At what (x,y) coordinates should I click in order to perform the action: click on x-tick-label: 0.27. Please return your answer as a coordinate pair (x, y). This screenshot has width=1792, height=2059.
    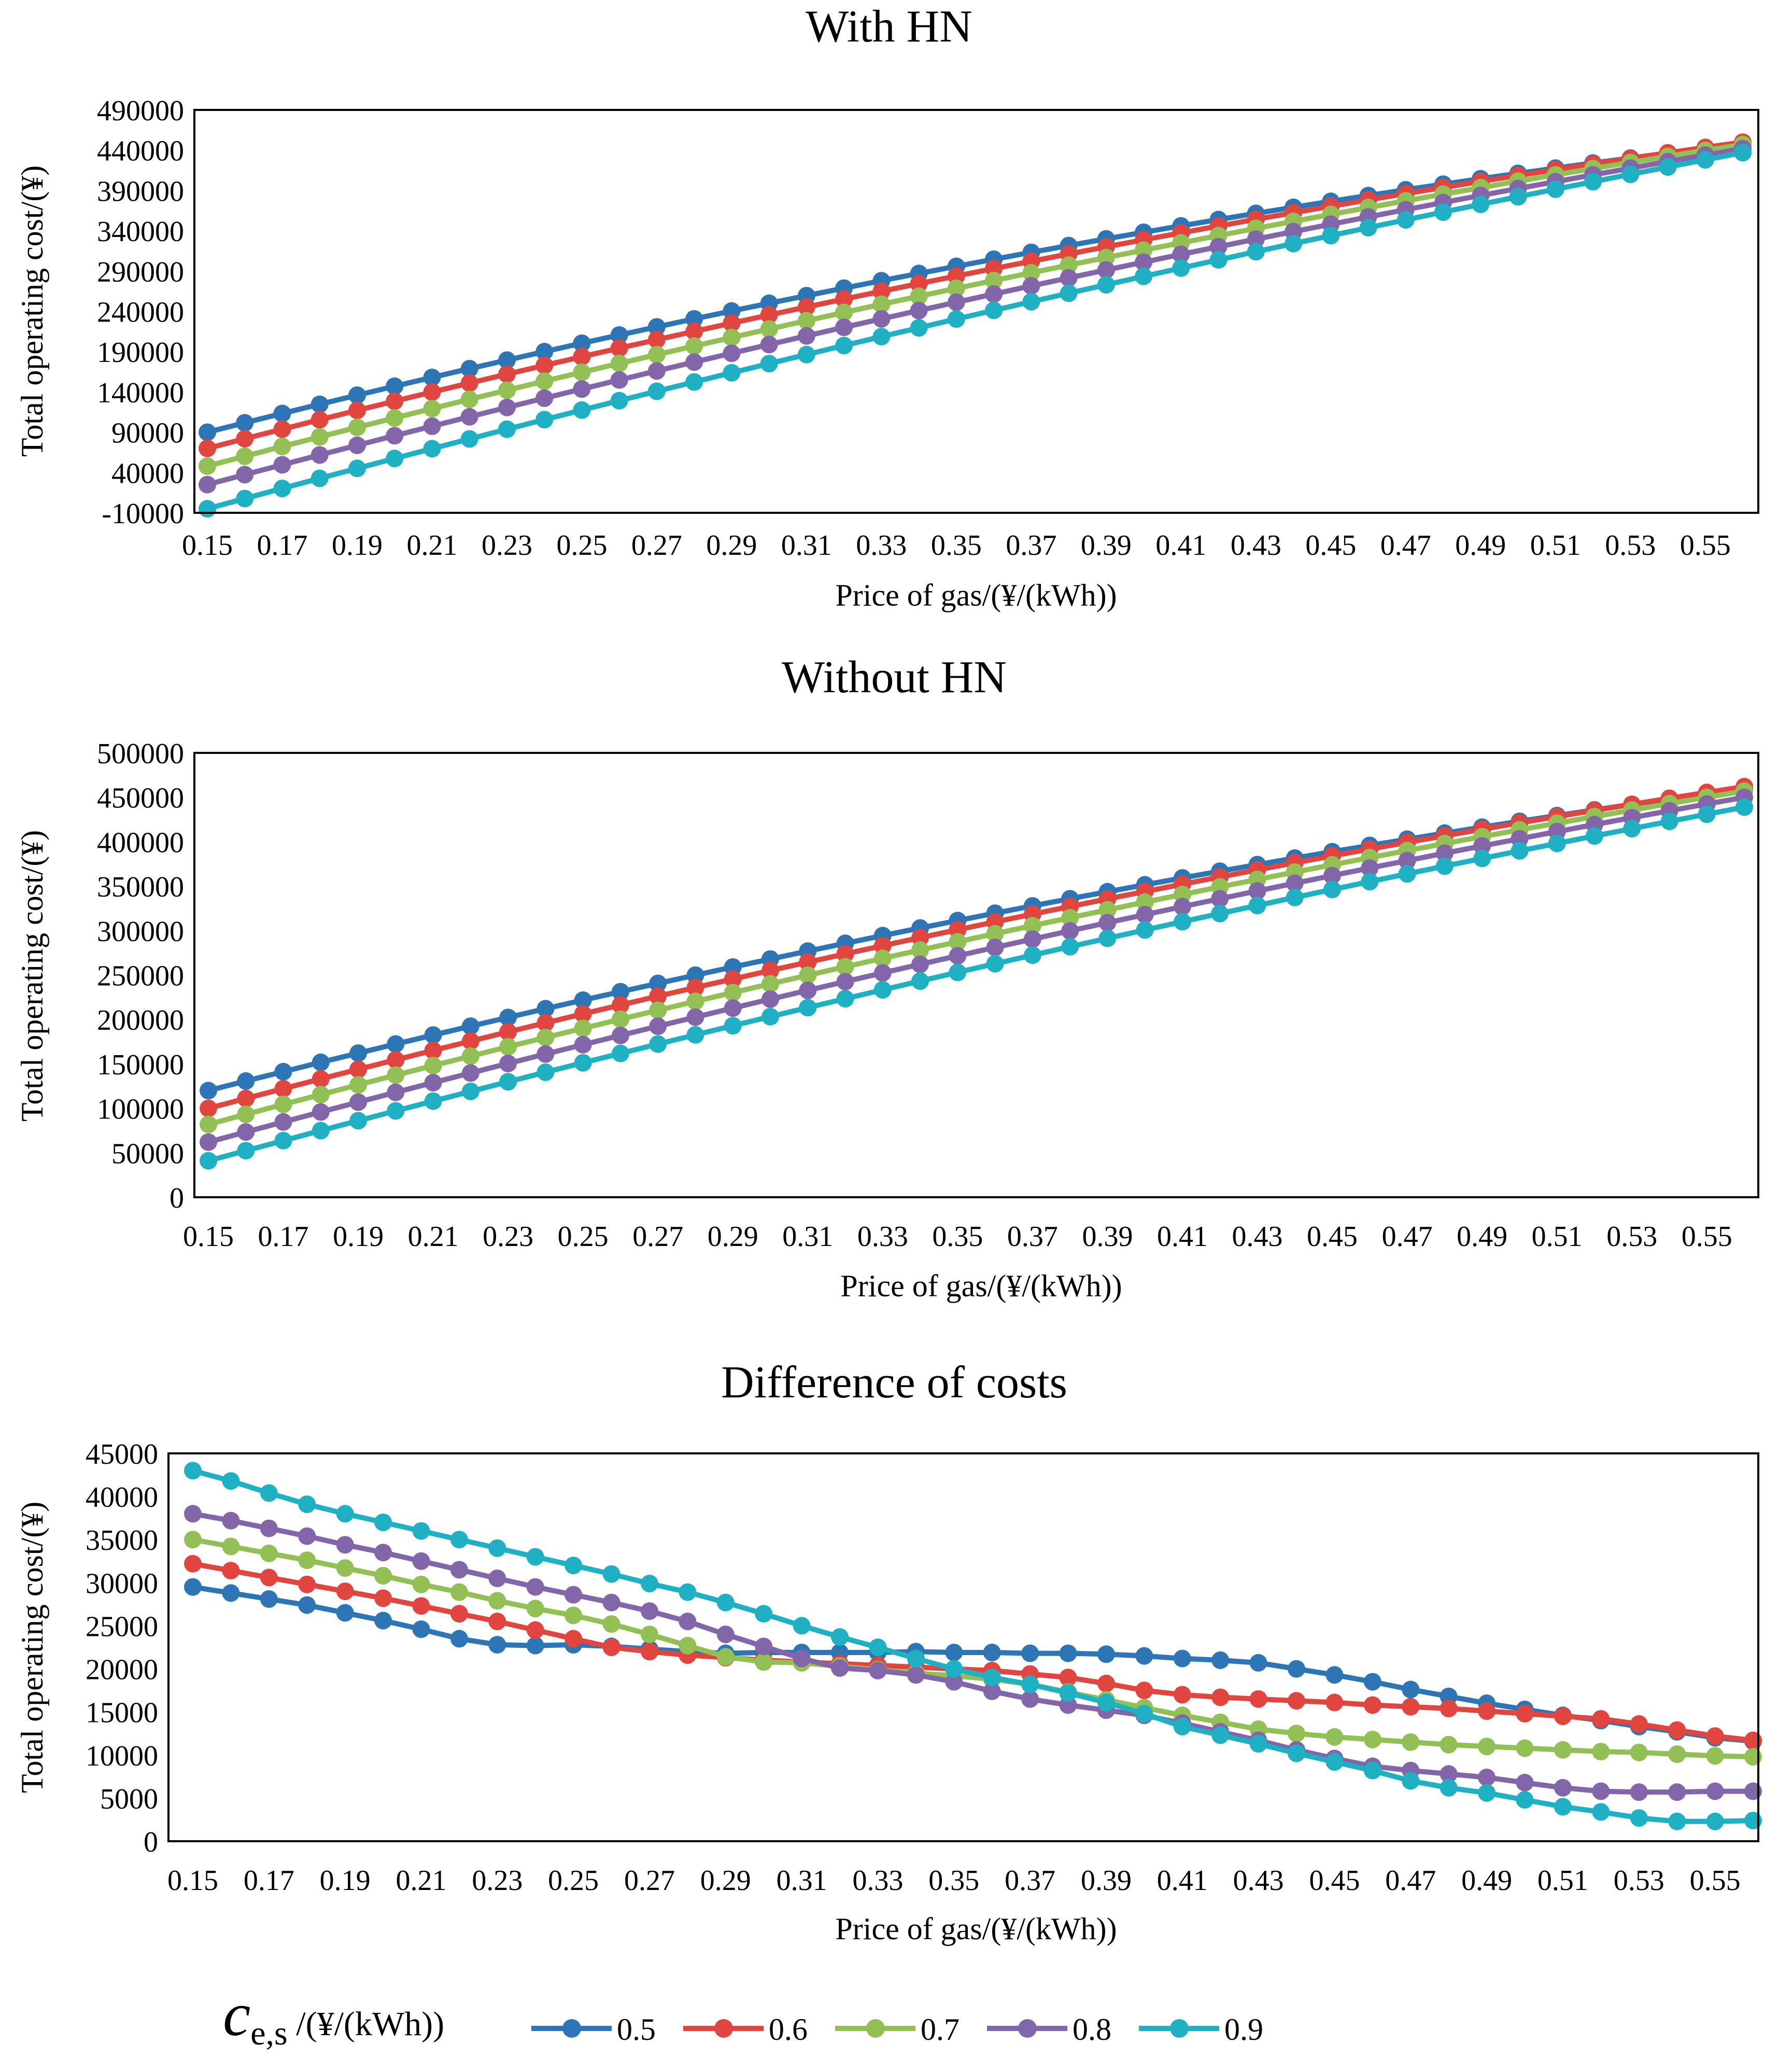
    Looking at the image, I should click on (649, 1881).